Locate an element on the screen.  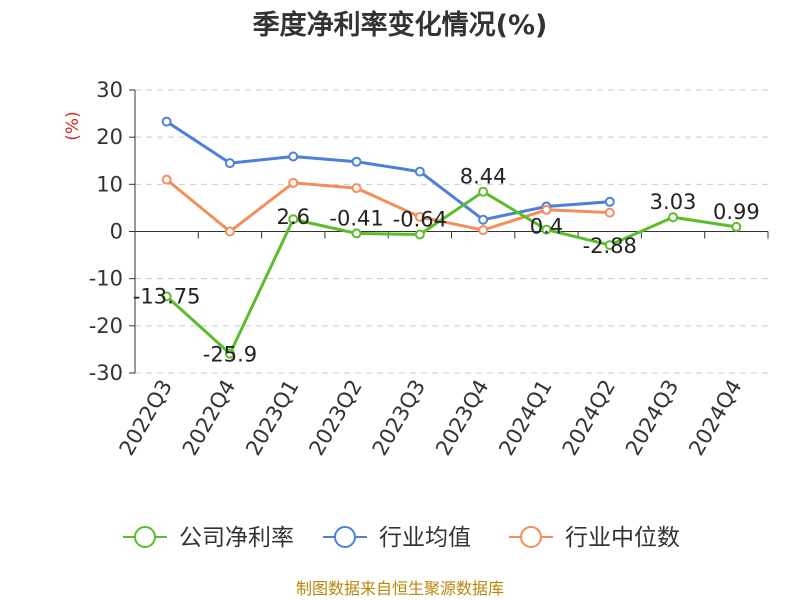
x-tick-label: 2022Q4 is located at coordinates (209, 418).